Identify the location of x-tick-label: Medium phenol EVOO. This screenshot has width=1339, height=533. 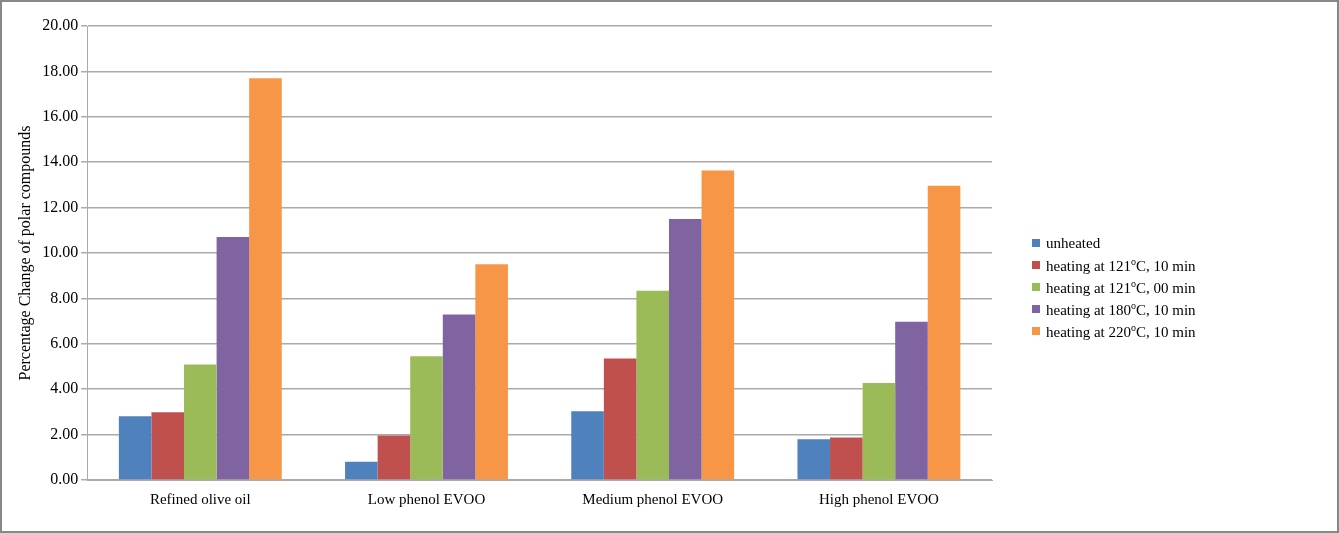
(653, 498).